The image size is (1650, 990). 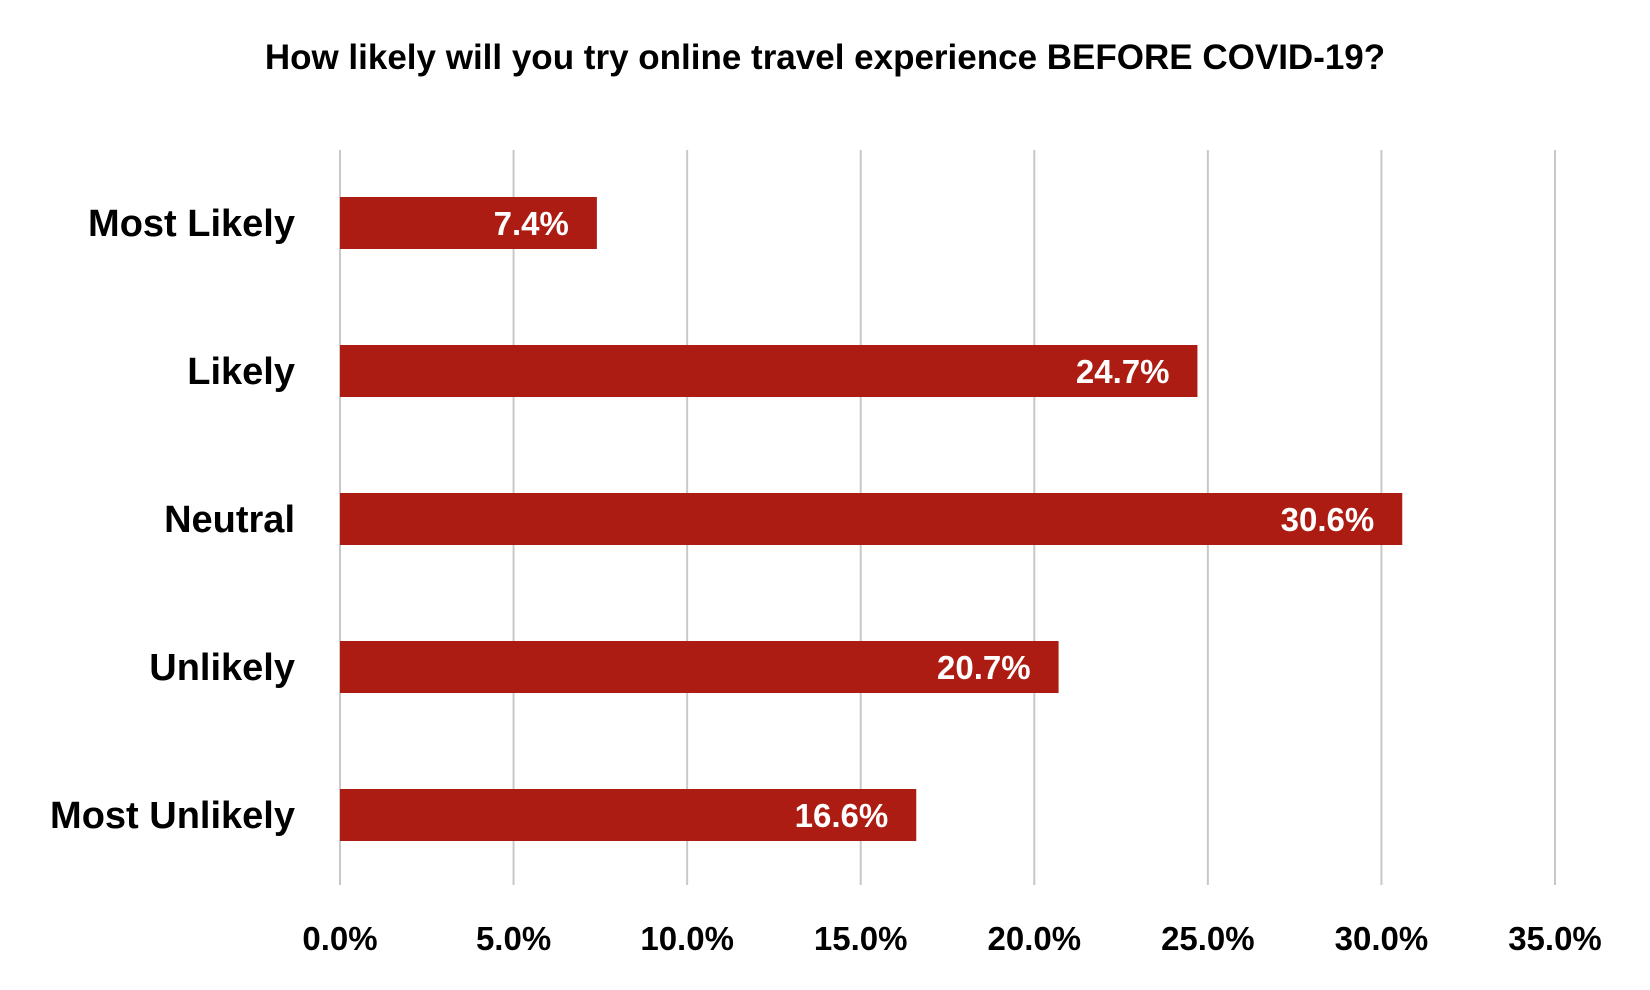 I want to click on data-label: 16.6%, so click(x=842, y=815).